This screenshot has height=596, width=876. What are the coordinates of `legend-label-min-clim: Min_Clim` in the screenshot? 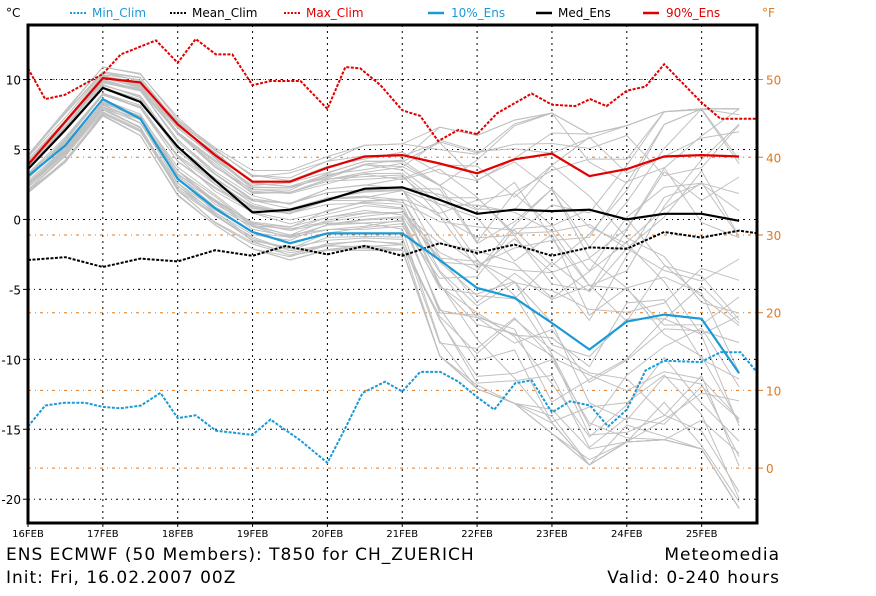 It's located at (119, 13).